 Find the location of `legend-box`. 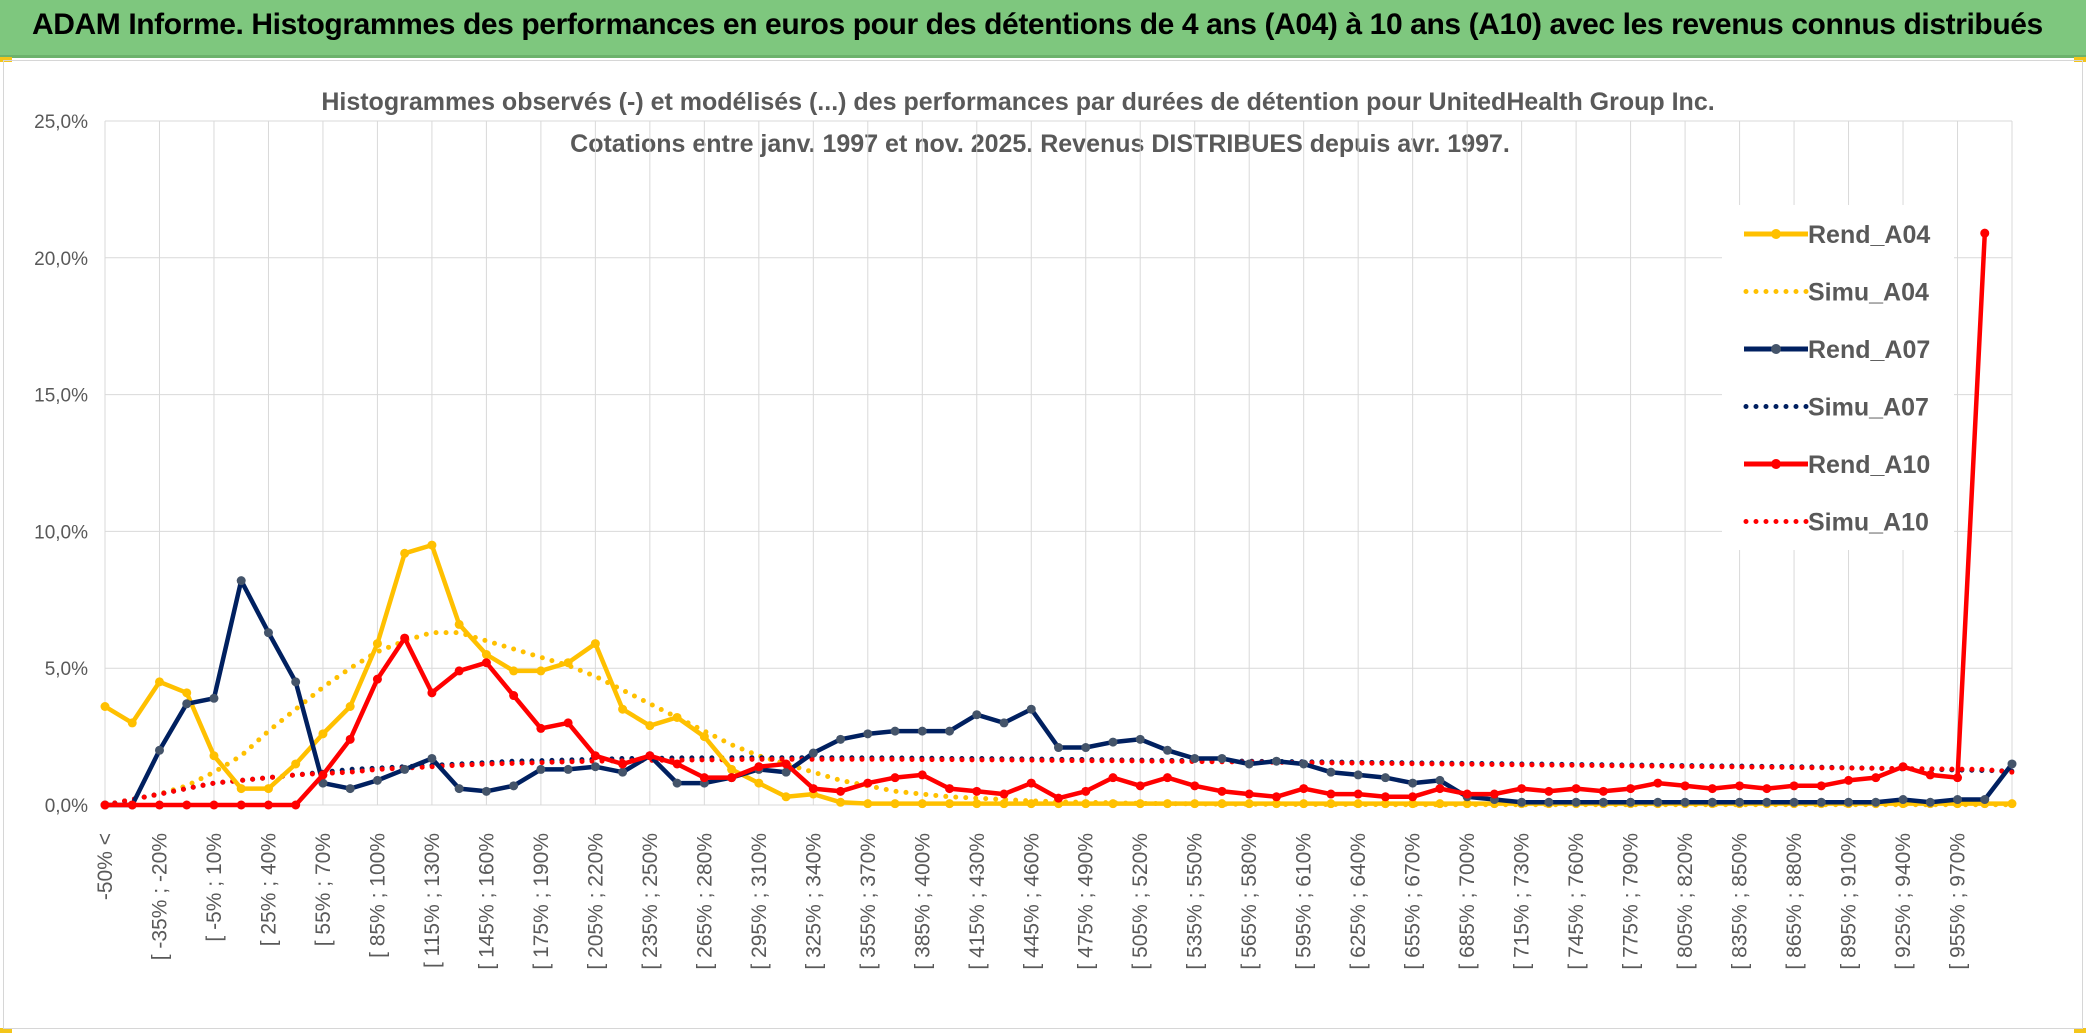

legend-box is located at coordinates (1838, 377).